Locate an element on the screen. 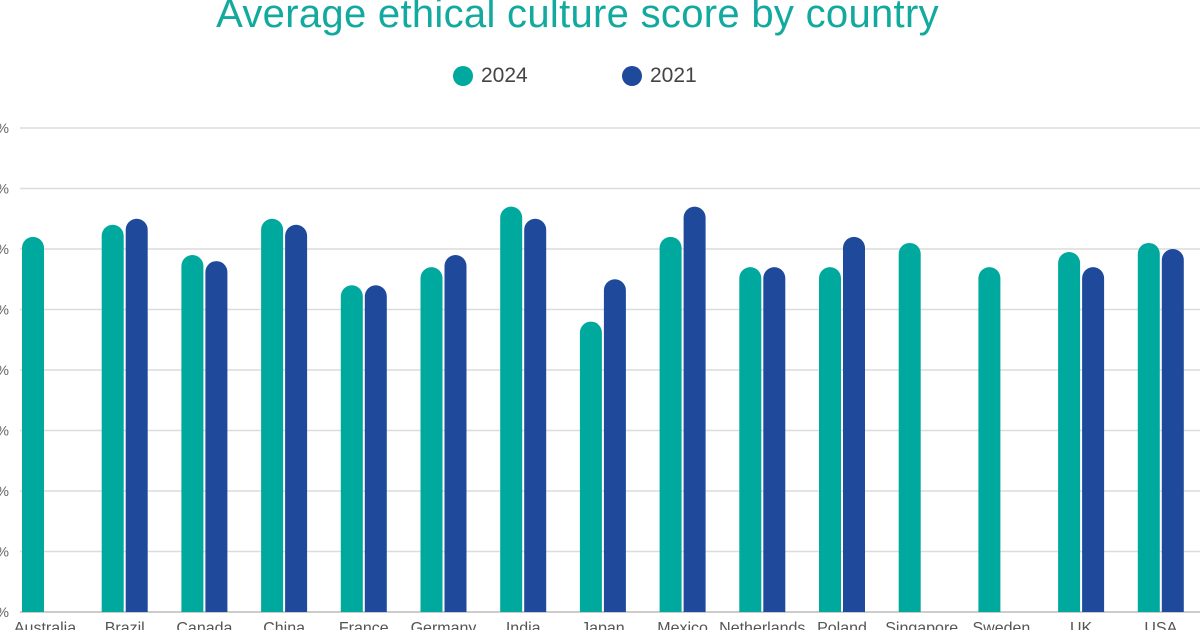 The height and width of the screenshot is (630, 1200). bar-2024-canada is located at coordinates (192, 433).